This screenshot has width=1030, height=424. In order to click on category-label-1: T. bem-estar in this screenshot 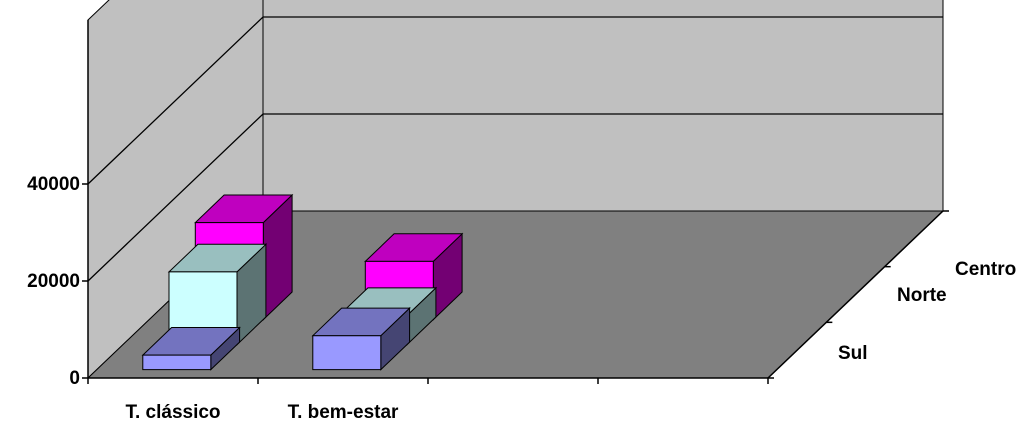, I will do `click(343, 412)`.